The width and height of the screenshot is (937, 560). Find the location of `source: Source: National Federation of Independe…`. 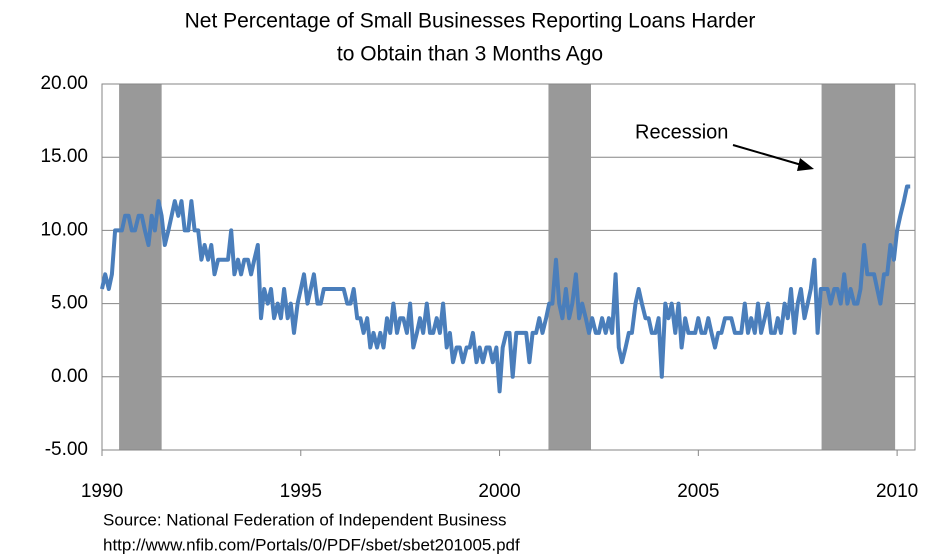

source: Source: National Federation of Independe… is located at coordinates (305, 519).